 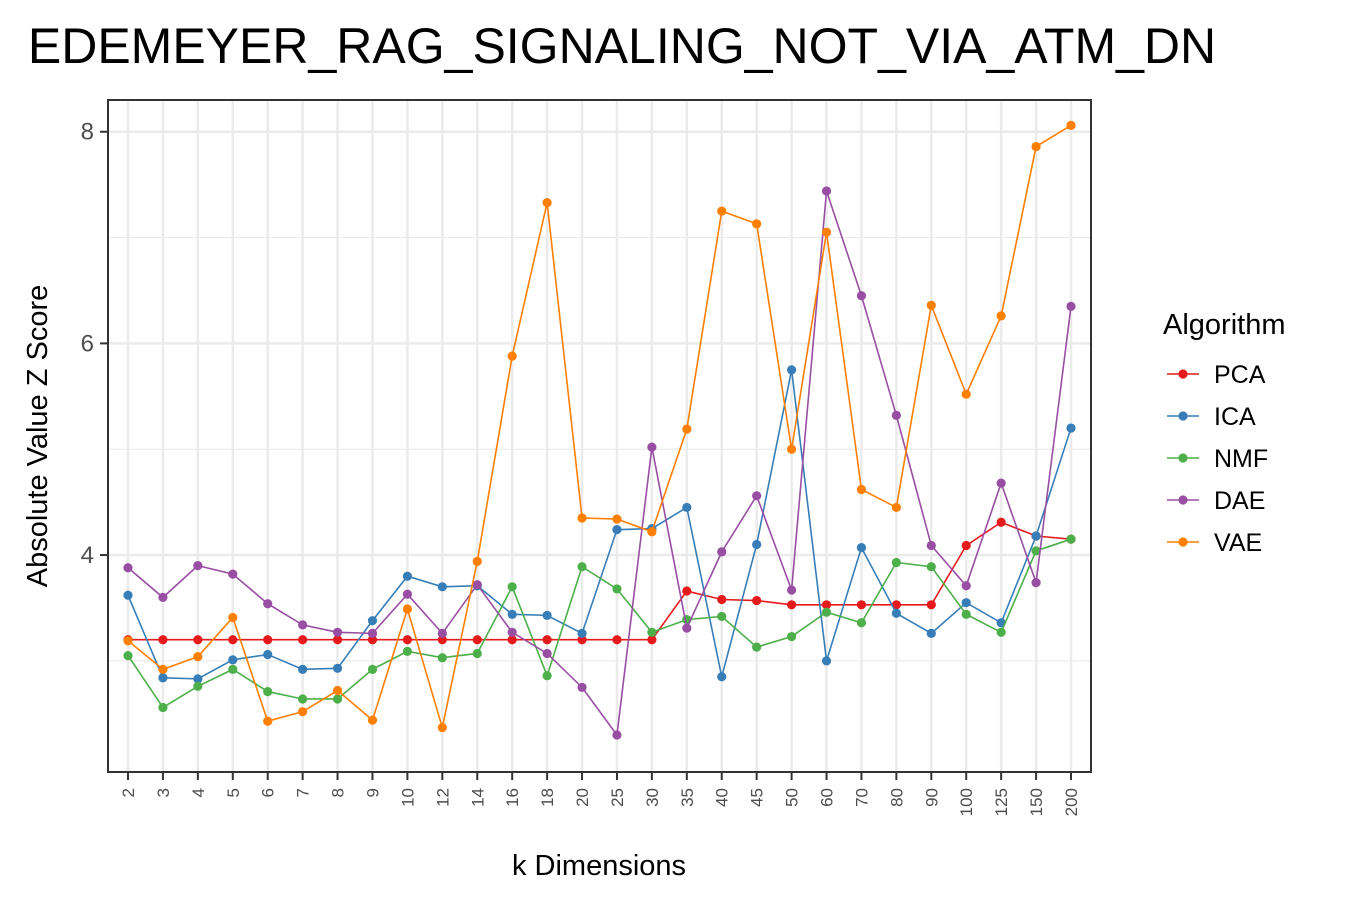 What do you see at coordinates (861, 797) in the screenshot?
I see `x-tick-label: 70` at bounding box center [861, 797].